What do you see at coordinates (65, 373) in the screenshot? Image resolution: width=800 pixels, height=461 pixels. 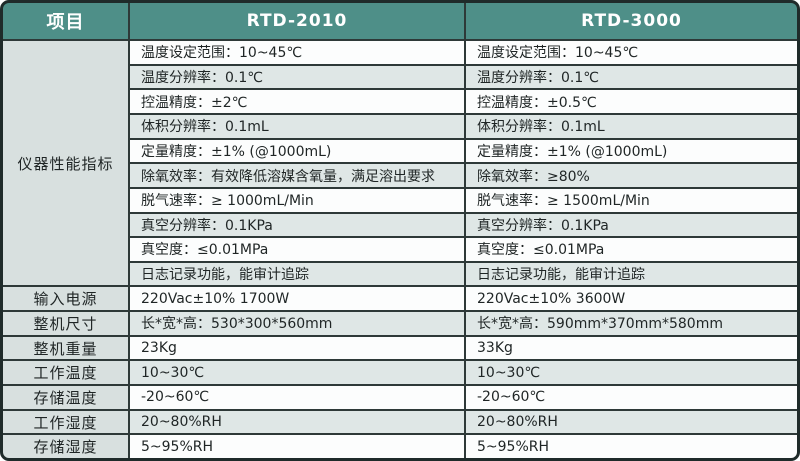 I see `spec-row-label: 工作温度` at bounding box center [65, 373].